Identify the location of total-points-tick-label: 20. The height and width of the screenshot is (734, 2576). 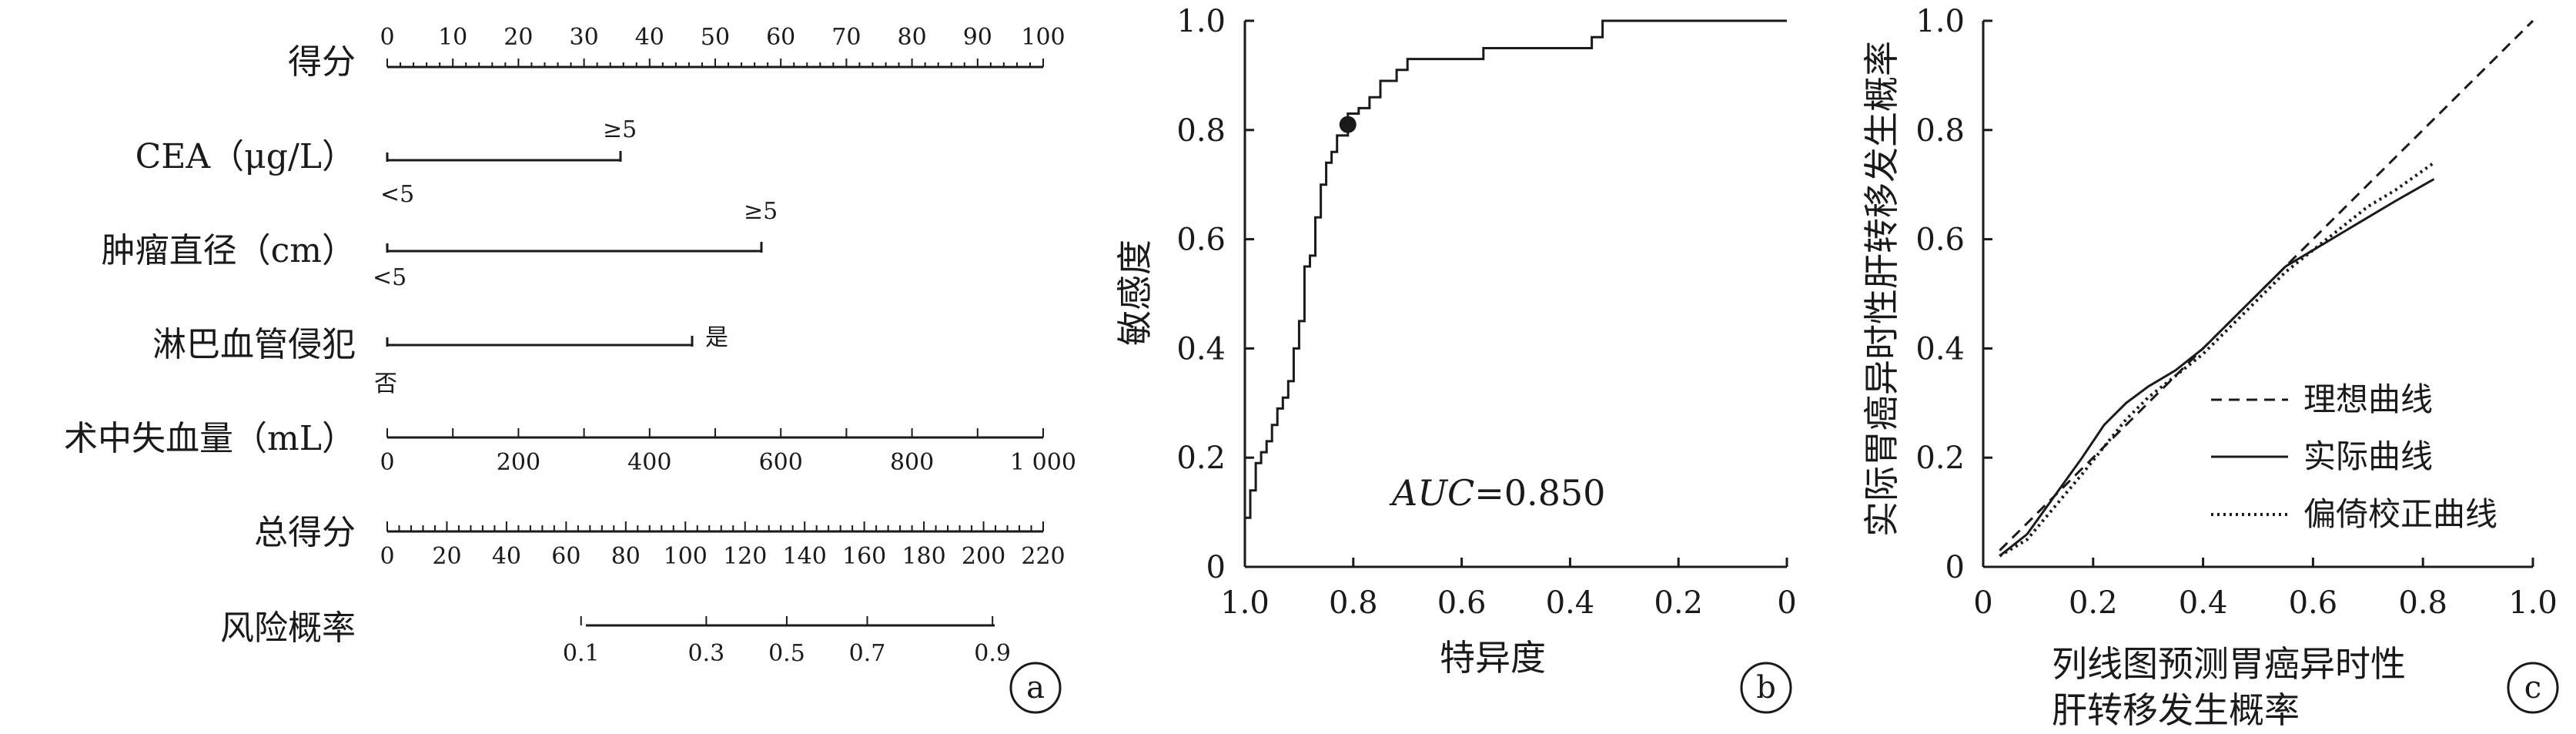
(446, 556).